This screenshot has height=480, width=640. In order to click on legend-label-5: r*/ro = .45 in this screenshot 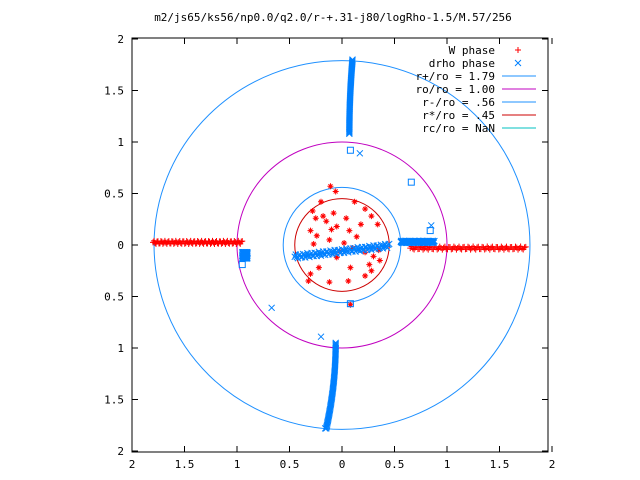, I will do `click(458, 115)`.